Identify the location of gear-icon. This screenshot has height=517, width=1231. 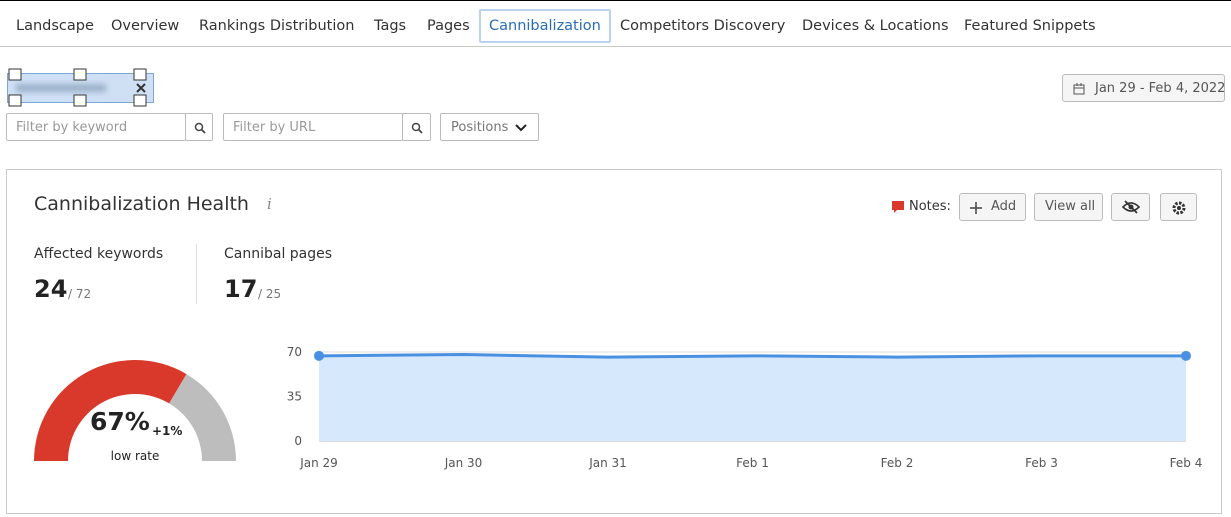
(1179, 208).